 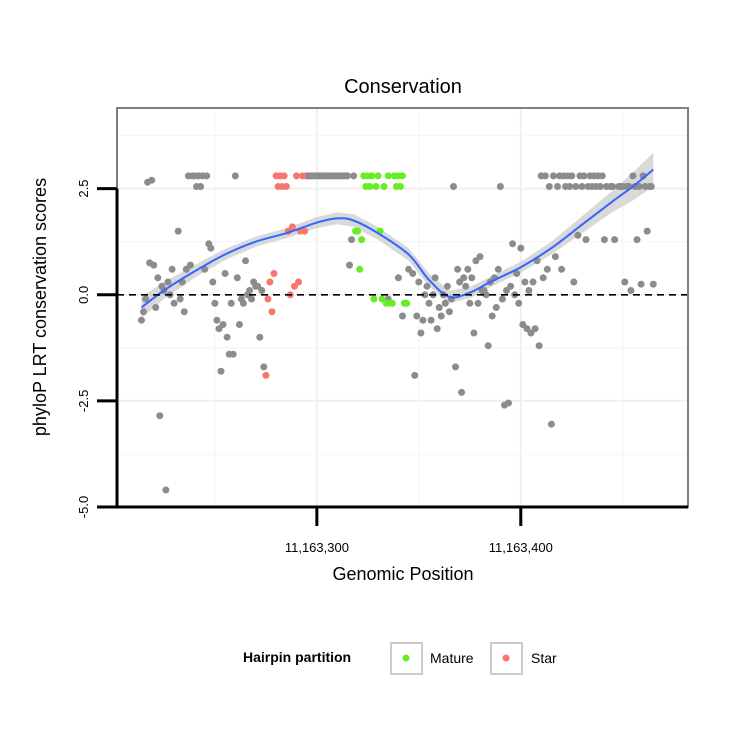 What do you see at coordinates (83, 401) in the screenshot?
I see `y-tick-label: -2.5` at bounding box center [83, 401].